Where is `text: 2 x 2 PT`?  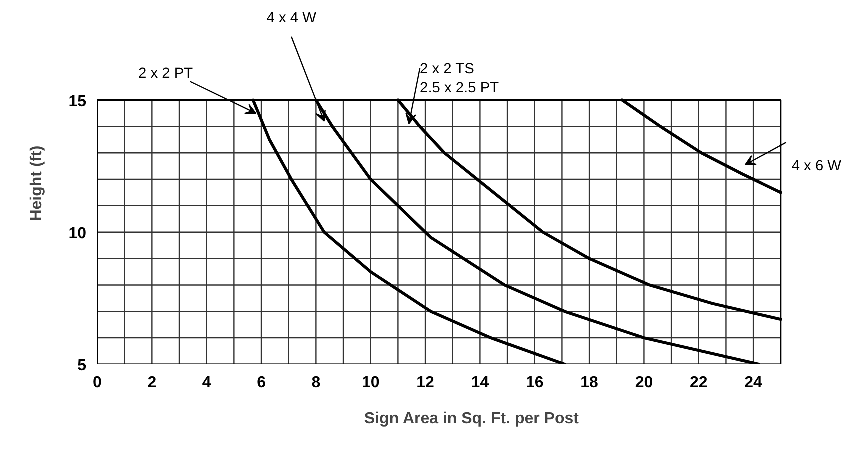 text: 2 x 2 PT is located at coordinates (166, 74).